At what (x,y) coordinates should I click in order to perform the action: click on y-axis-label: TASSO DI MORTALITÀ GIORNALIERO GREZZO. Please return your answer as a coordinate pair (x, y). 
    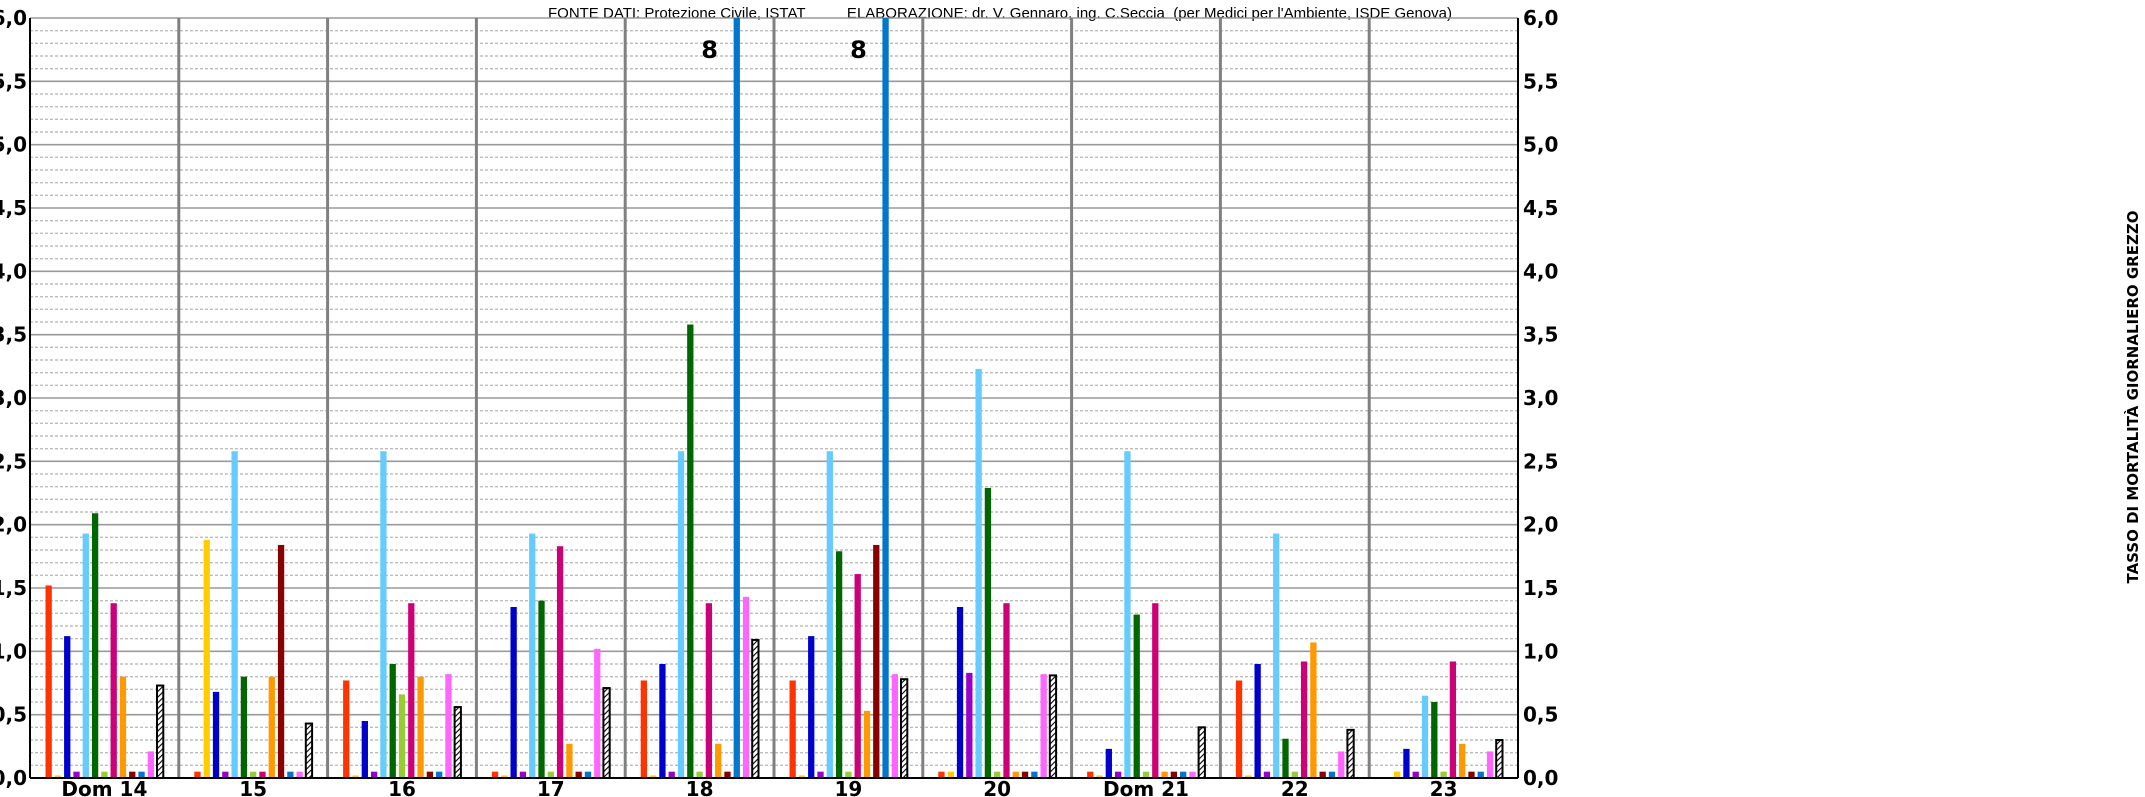
    Looking at the image, I should click on (2132, 397).